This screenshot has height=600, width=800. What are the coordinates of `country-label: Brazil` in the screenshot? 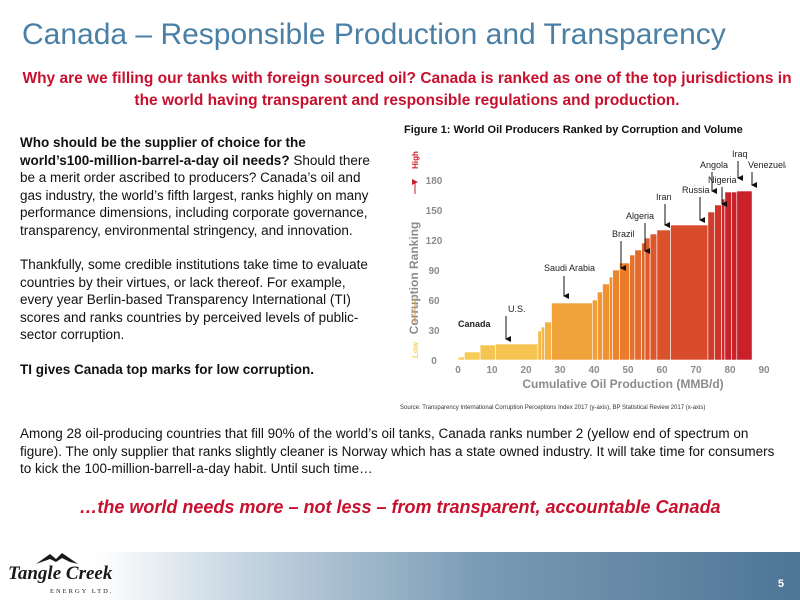 It's located at (623, 234).